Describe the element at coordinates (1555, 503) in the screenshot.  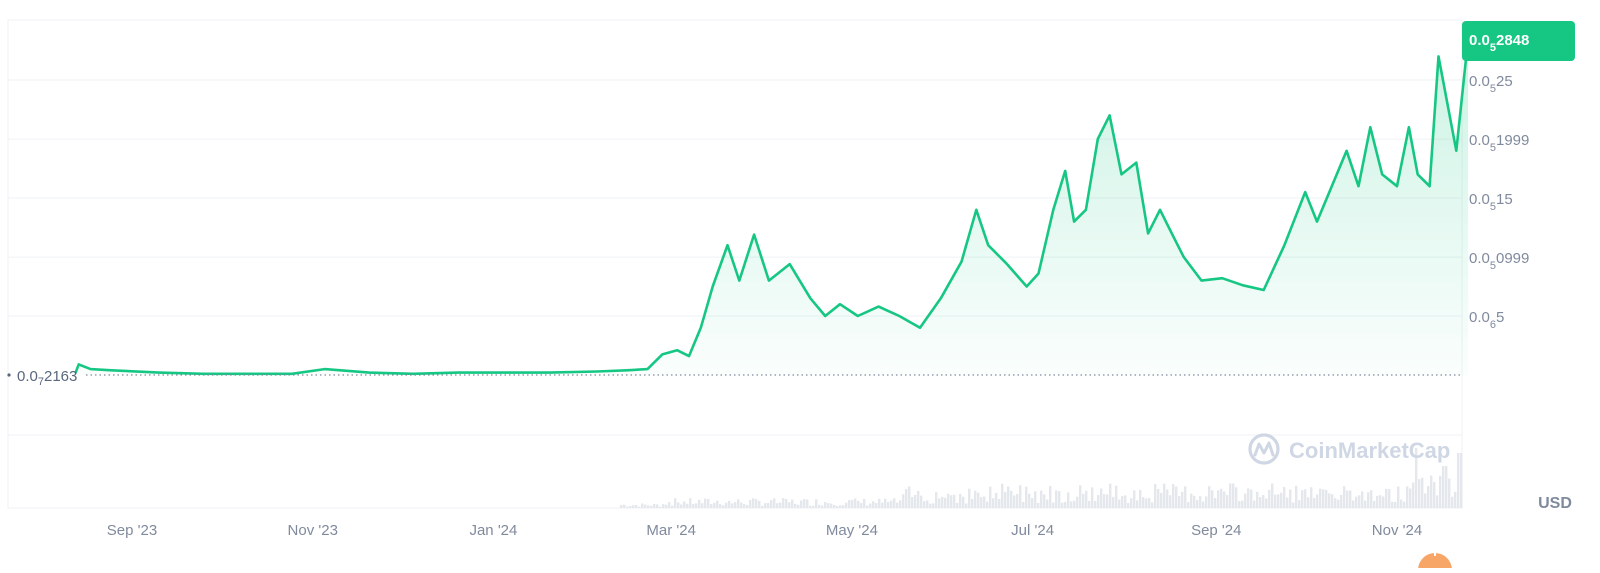
I see `currency-label: USD` at that location.